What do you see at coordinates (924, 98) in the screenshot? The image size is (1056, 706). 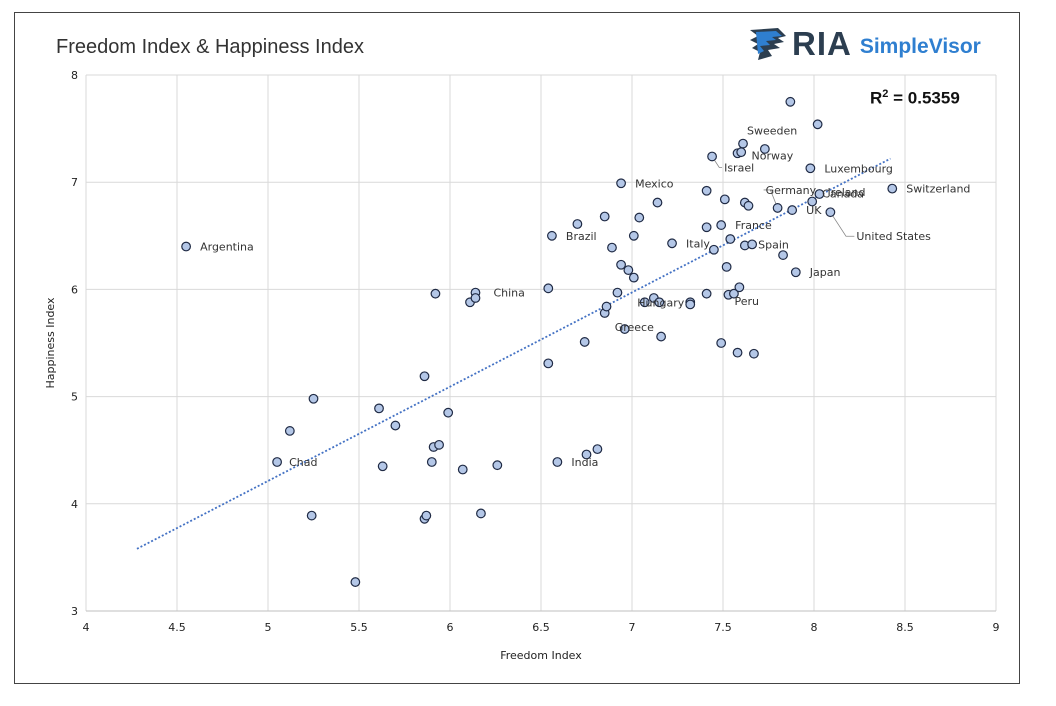 I see `r2-value: = 0.5359` at bounding box center [924, 98].